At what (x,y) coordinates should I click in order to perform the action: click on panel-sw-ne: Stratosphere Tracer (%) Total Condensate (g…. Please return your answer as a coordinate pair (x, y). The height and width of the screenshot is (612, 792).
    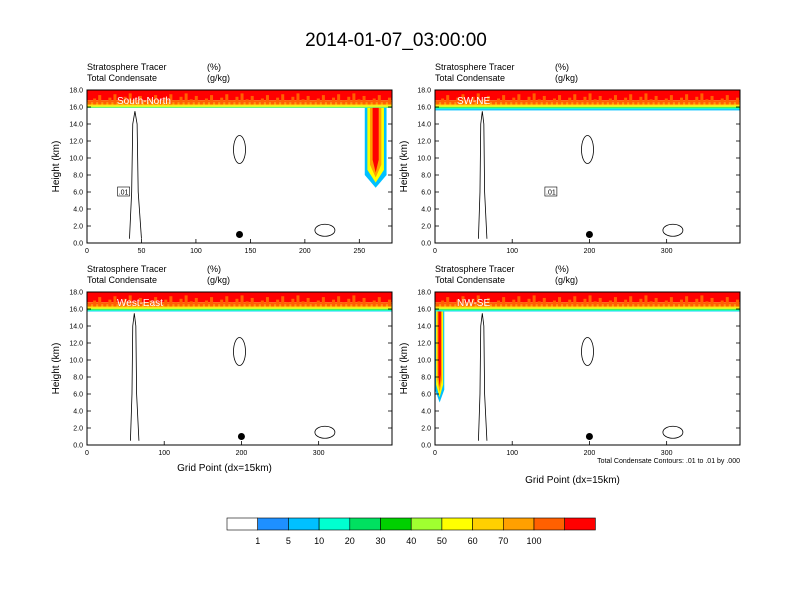
    Looking at the image, I should click on (570, 158).